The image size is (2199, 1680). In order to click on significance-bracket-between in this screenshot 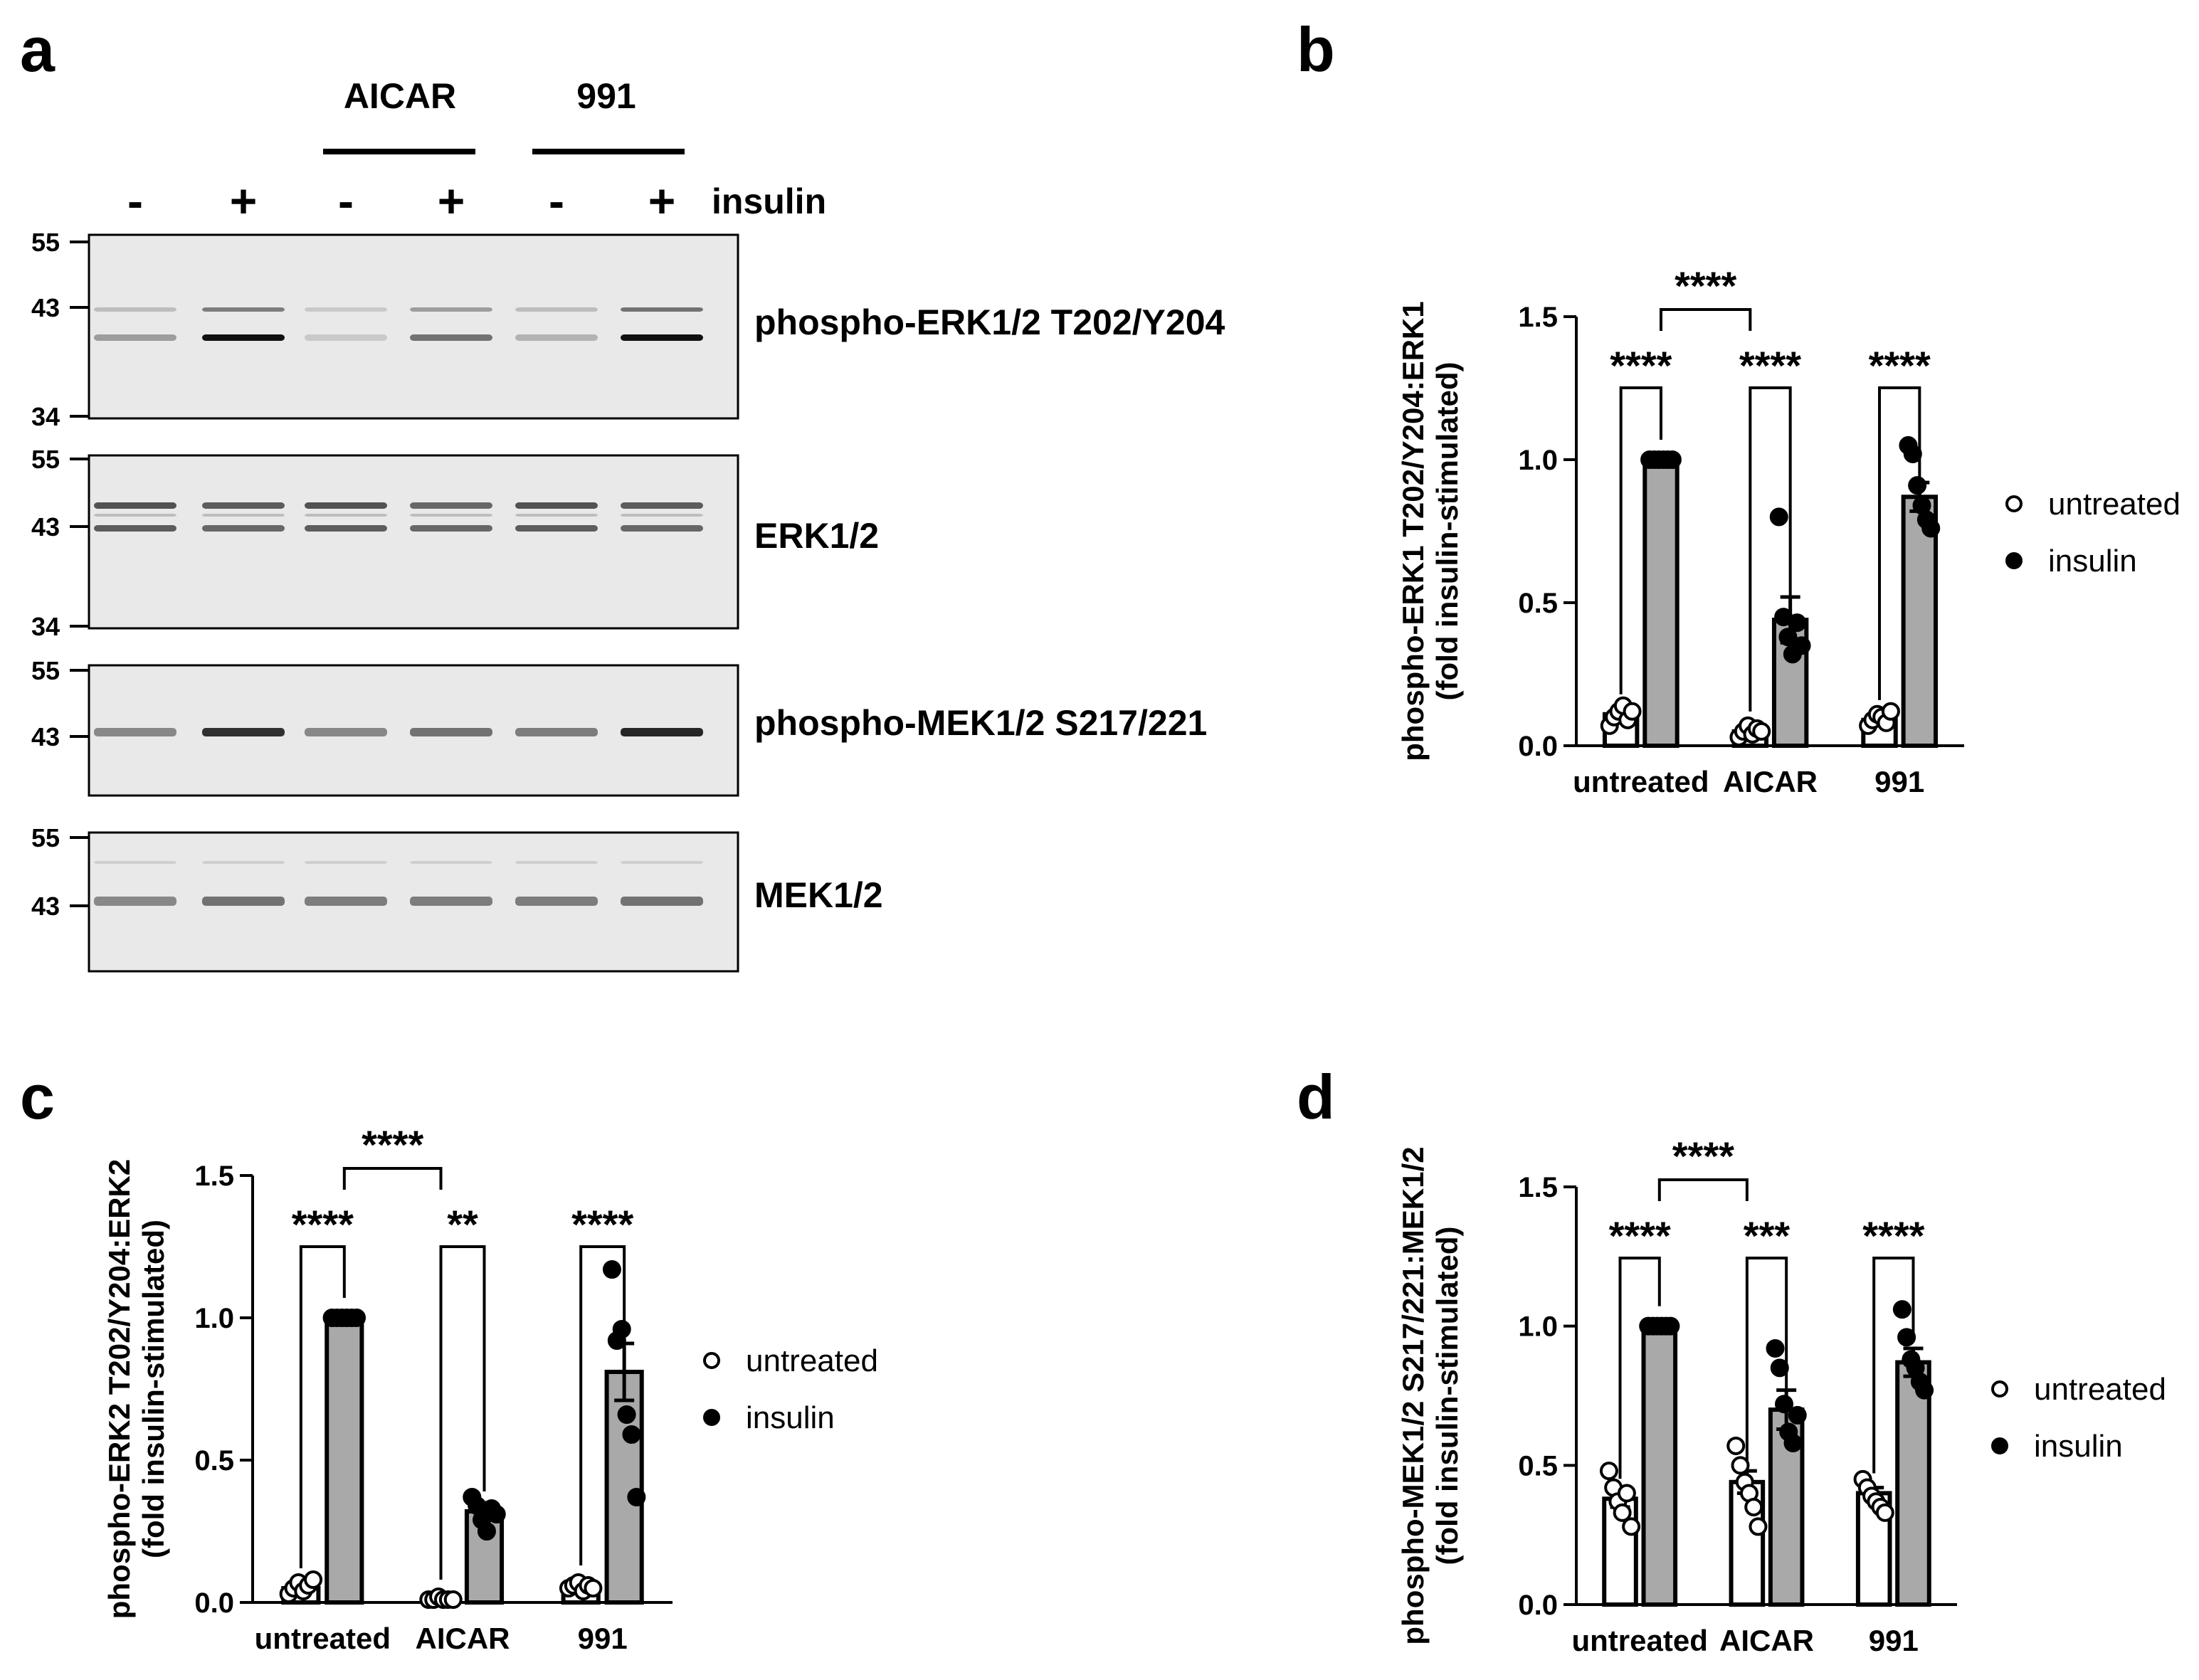, I will do `click(393, 1178)`.